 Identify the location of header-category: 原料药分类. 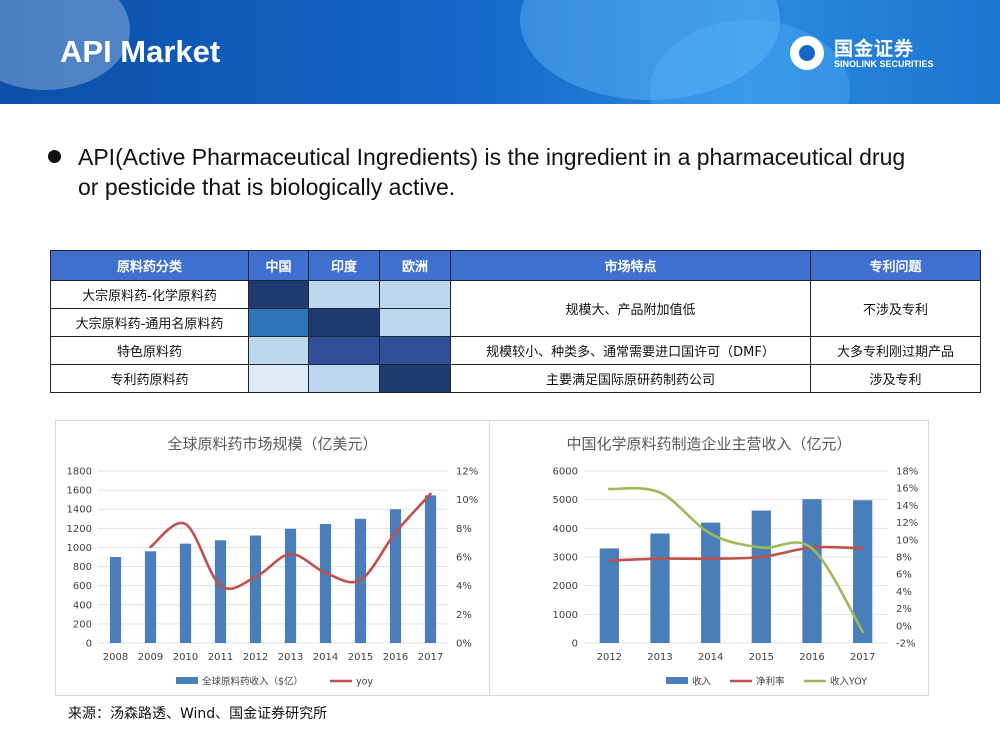
(149, 265).